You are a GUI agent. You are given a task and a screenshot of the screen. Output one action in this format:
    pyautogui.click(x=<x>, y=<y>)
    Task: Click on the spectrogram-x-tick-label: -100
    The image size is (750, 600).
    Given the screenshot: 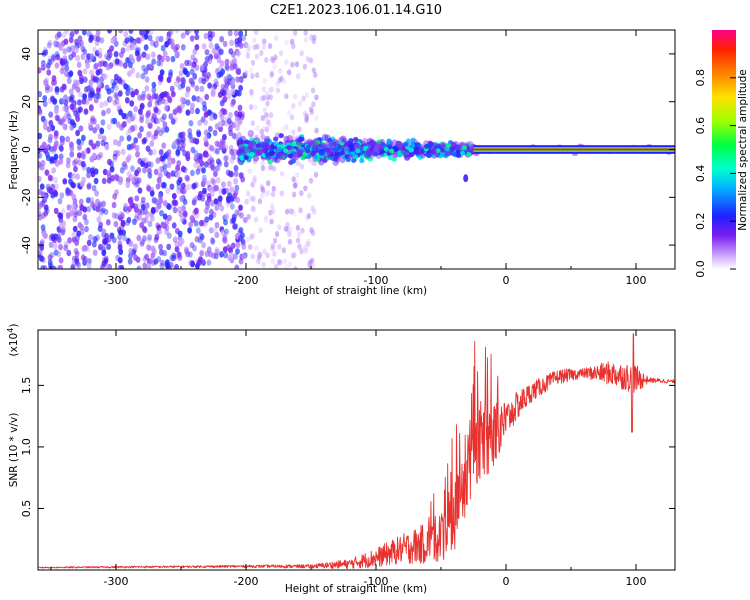 What is the action you would take?
    pyautogui.click(x=376, y=280)
    